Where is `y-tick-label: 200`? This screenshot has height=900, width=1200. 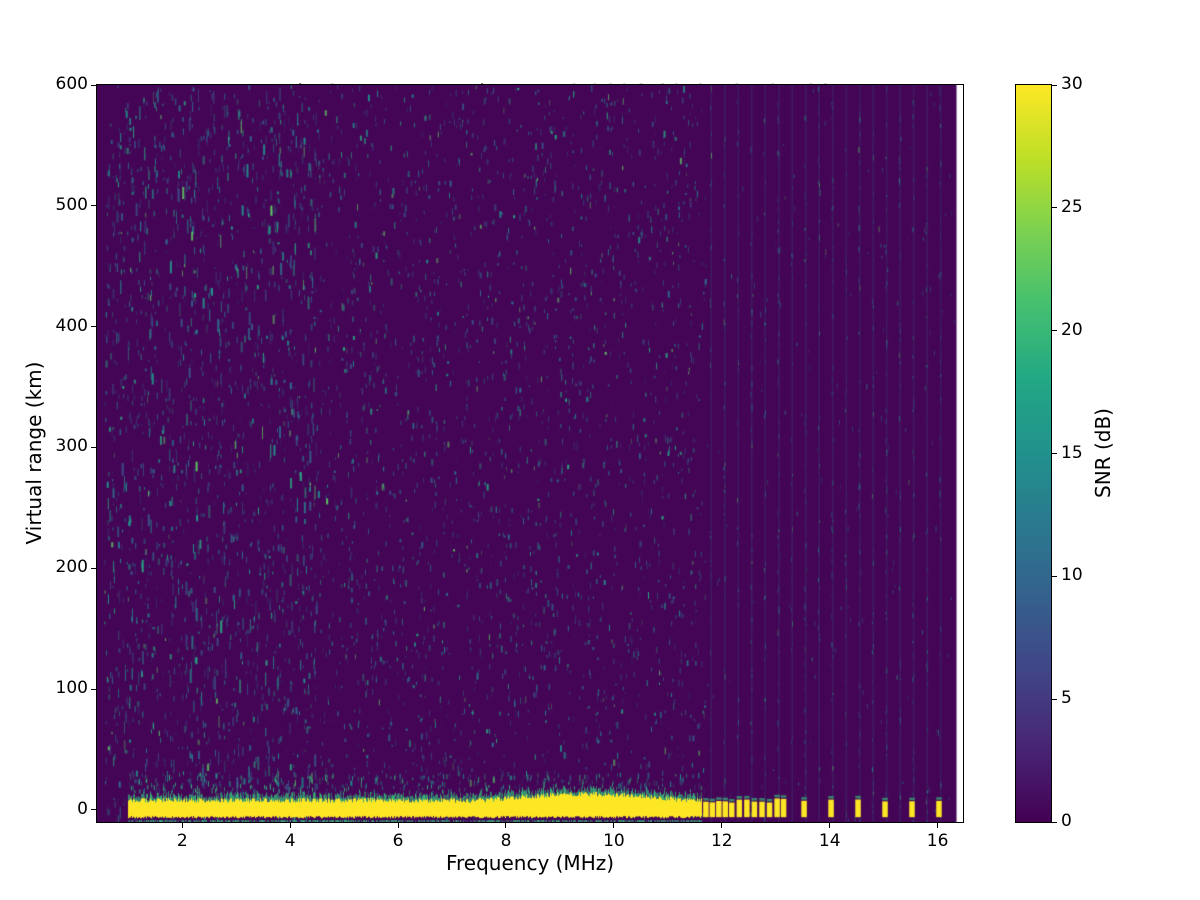
y-tick-label: 200 is located at coordinates (71, 567).